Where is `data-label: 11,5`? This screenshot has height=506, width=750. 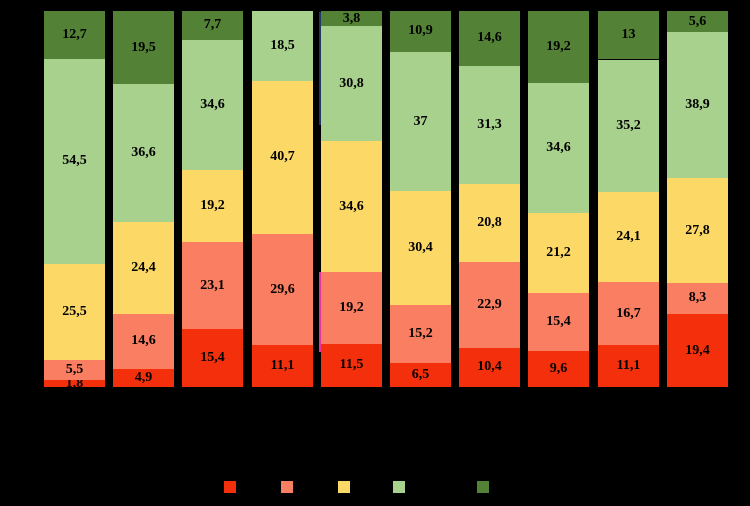 data-label: 11,5 is located at coordinates (351, 365).